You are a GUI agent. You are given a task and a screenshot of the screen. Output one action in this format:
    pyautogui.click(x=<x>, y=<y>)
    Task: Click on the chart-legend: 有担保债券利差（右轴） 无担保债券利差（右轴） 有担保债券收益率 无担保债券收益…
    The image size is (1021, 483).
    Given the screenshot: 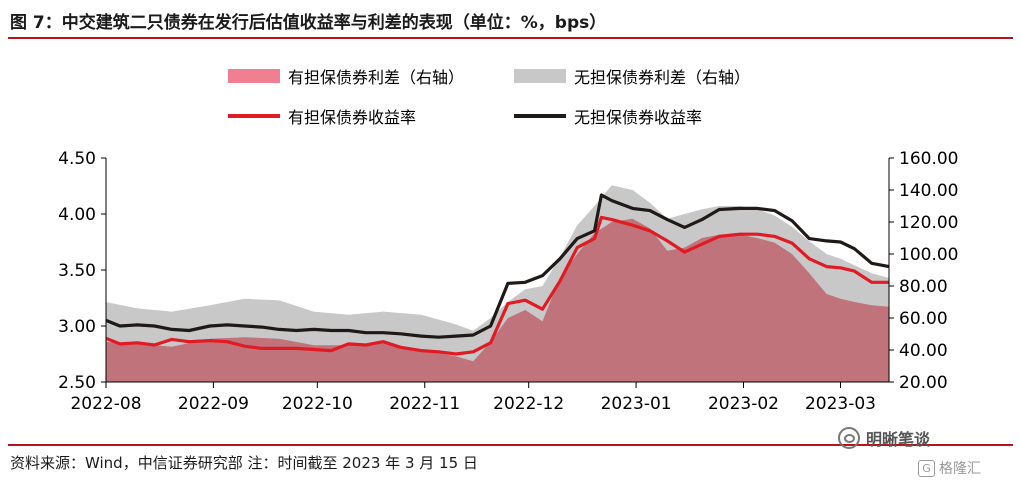 What is the action you would take?
    pyautogui.click(x=528, y=99)
    